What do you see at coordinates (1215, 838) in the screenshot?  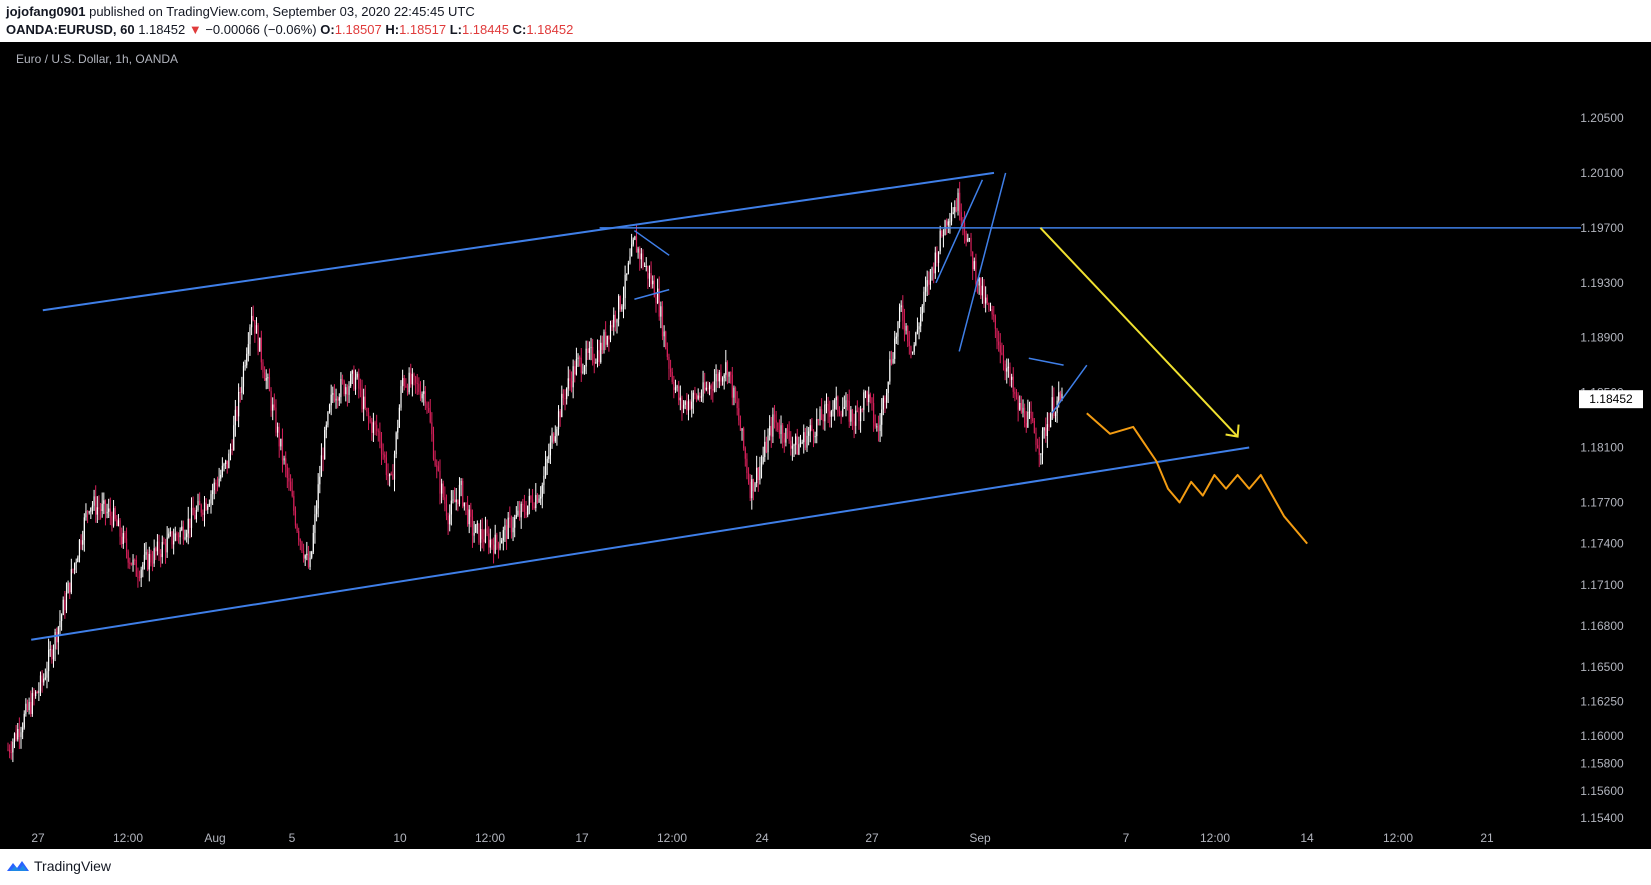 I see `time-tick-label: 12:00` at bounding box center [1215, 838].